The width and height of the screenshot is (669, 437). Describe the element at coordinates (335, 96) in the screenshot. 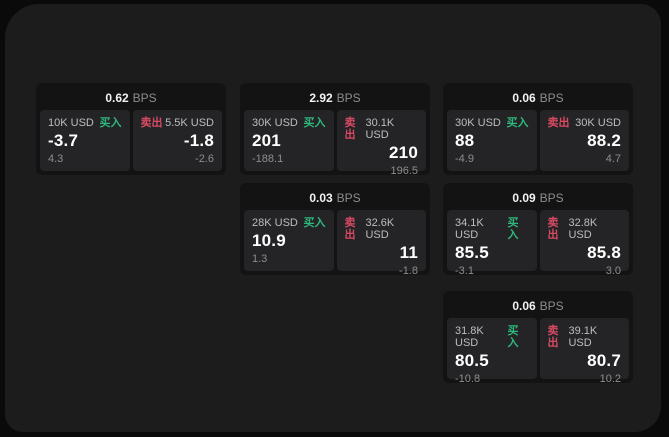

I see `spread-header: 2.92 BPS` at that location.